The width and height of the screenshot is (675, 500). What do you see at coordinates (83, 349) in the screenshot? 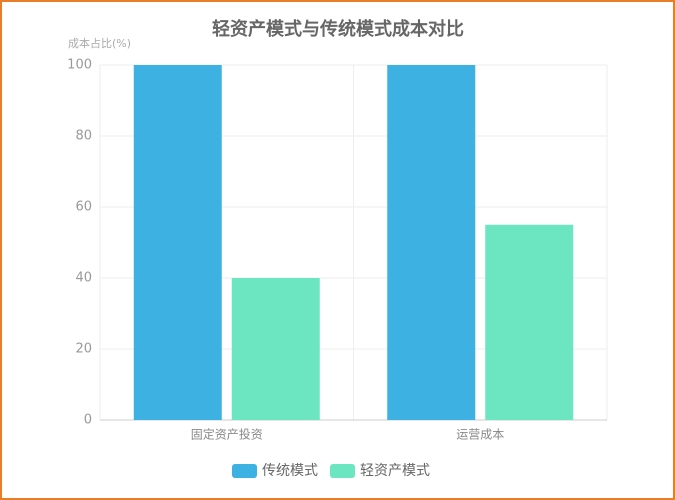
I see `y-tick-label: 20` at bounding box center [83, 349].